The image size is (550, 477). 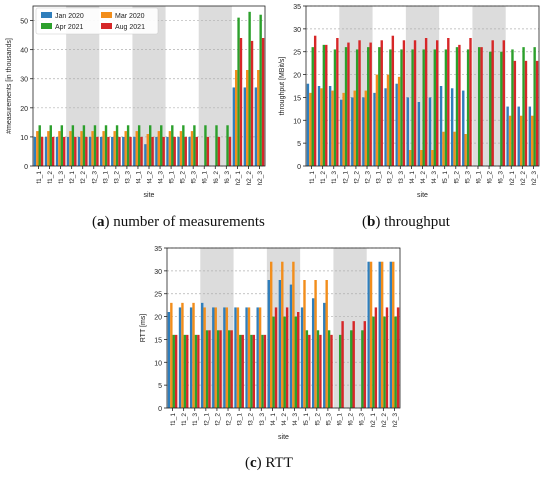 What do you see at coordinates (130, 27) in the screenshot?
I see `legend-entry: Aug 2021` at bounding box center [130, 27].